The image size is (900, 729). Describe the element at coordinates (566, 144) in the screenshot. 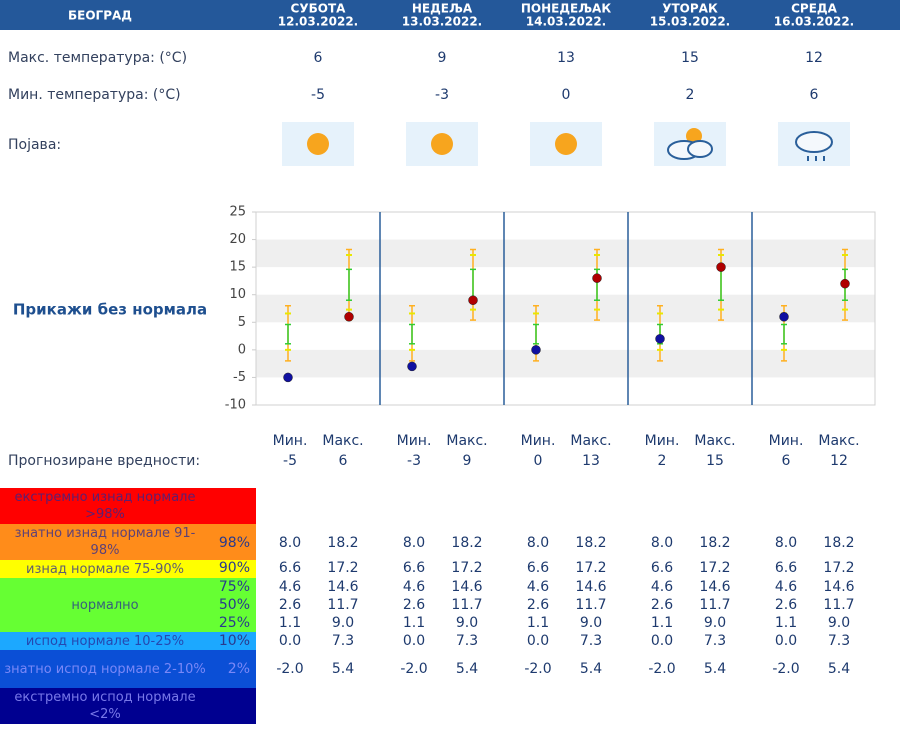

I see `weather-icons` at that location.